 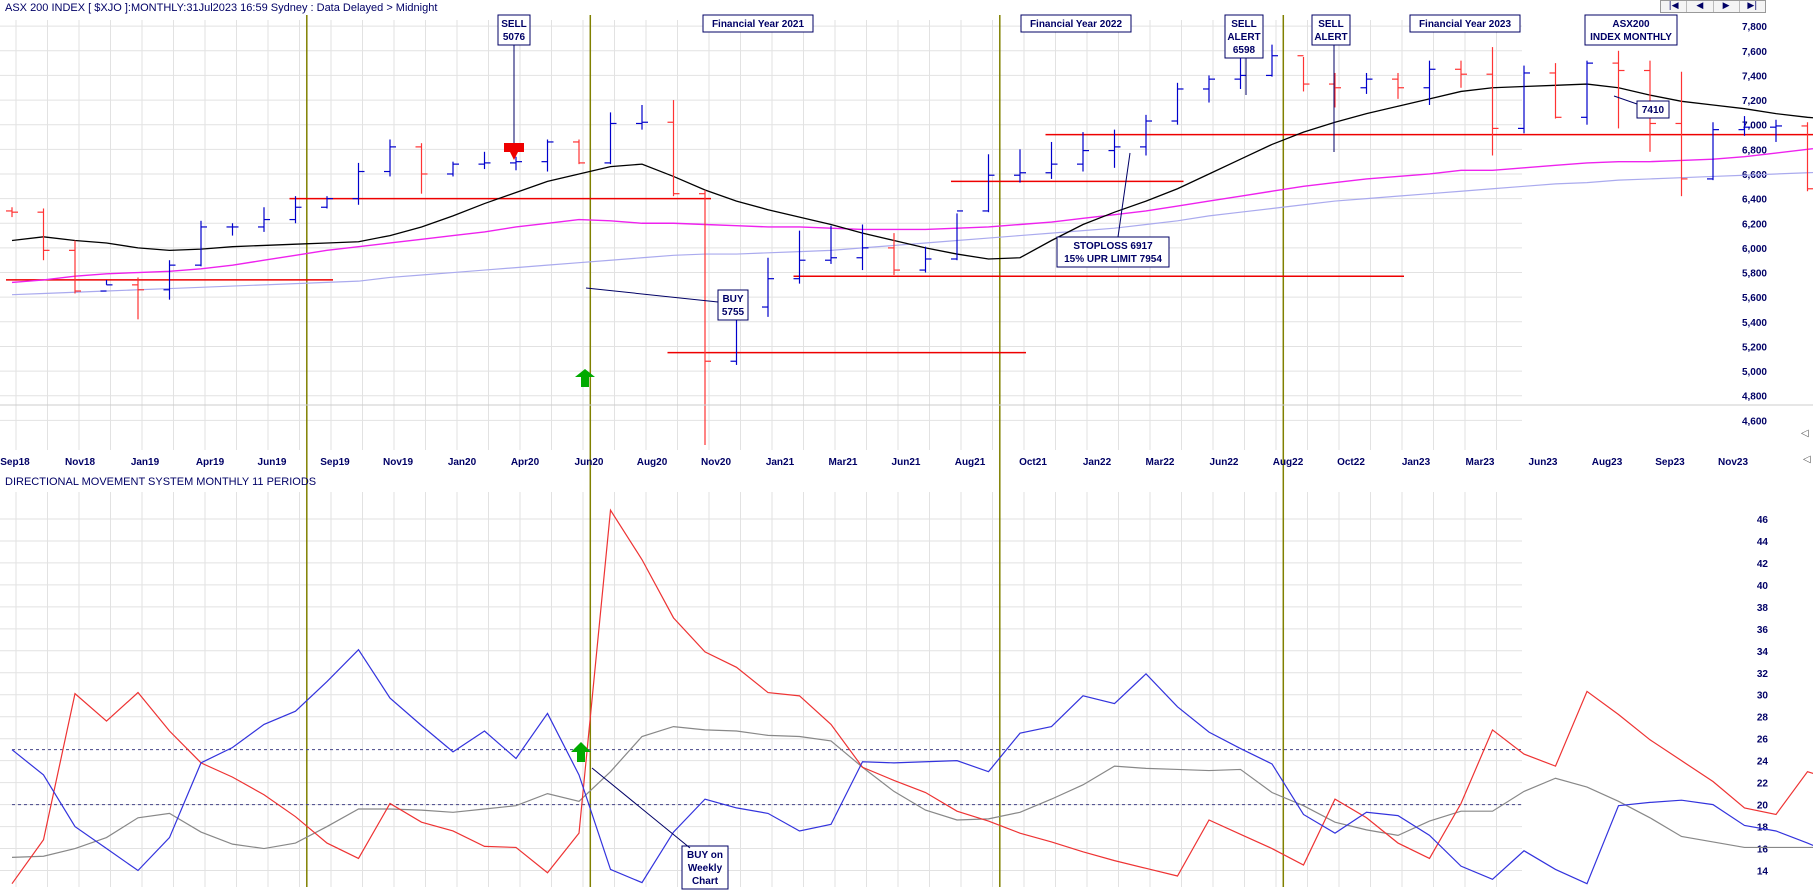 What do you see at coordinates (780, 462) in the screenshot?
I see `date-tick-label: Jan21` at bounding box center [780, 462].